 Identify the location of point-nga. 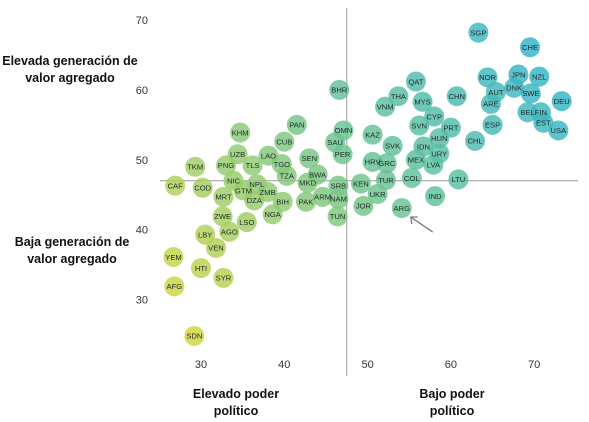
(272, 214).